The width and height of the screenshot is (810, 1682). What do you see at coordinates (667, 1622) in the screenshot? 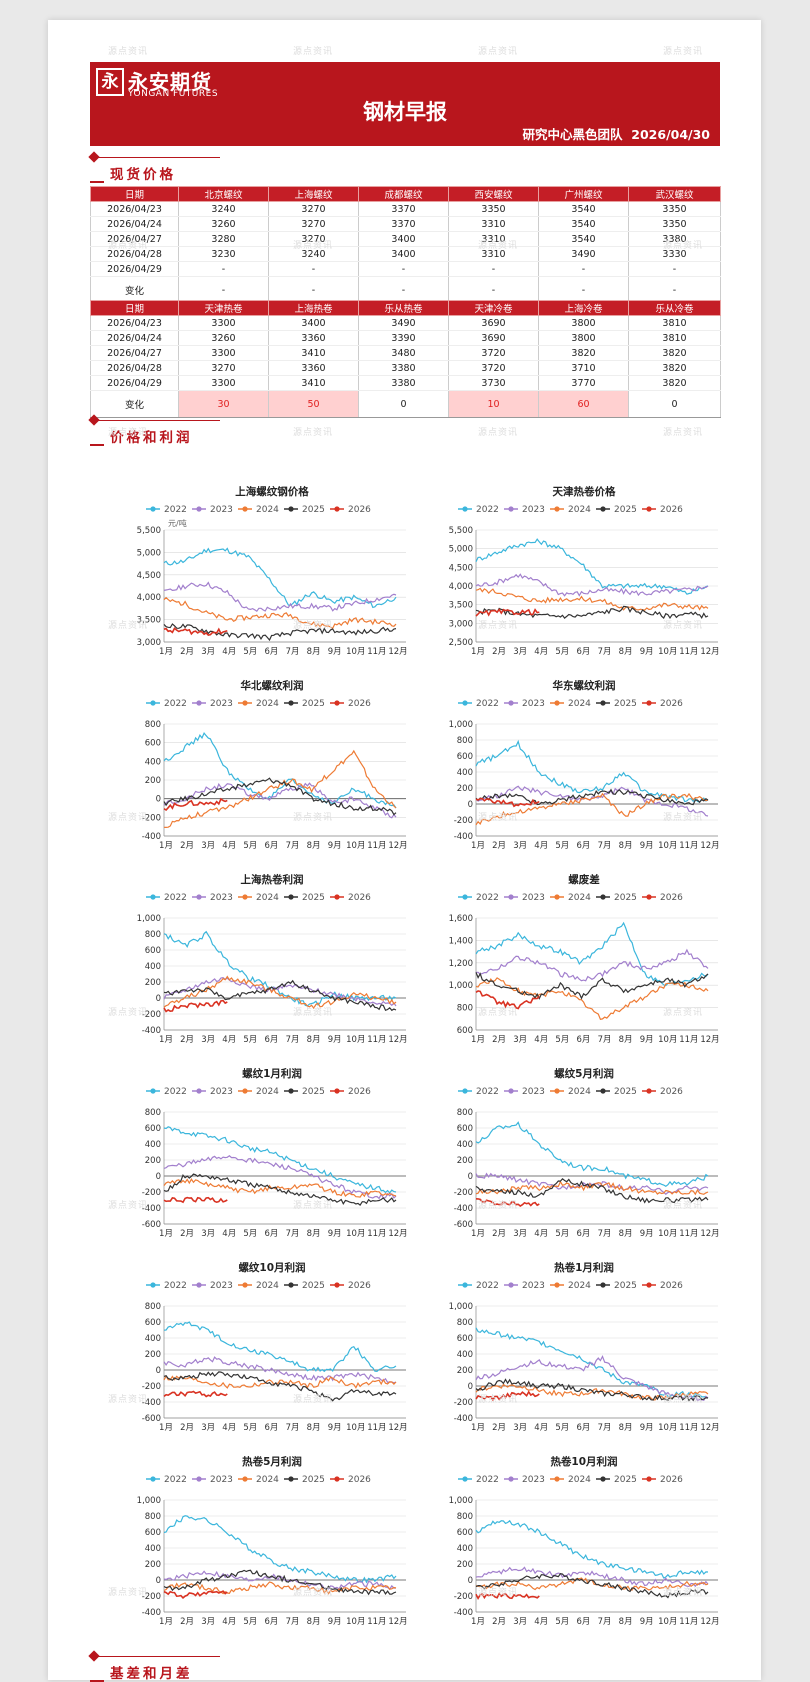
I see `x-tick-label: 10月` at bounding box center [667, 1622].